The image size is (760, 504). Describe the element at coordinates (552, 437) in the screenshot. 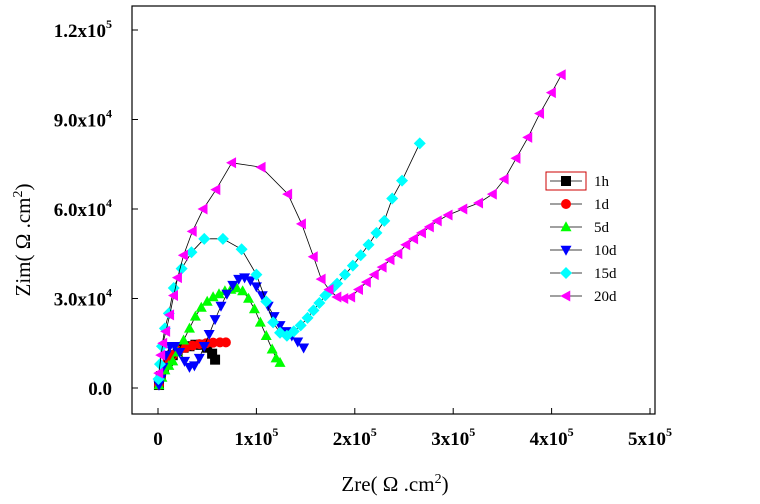

I see `x-tick-label: 4x10⁵` at that location.